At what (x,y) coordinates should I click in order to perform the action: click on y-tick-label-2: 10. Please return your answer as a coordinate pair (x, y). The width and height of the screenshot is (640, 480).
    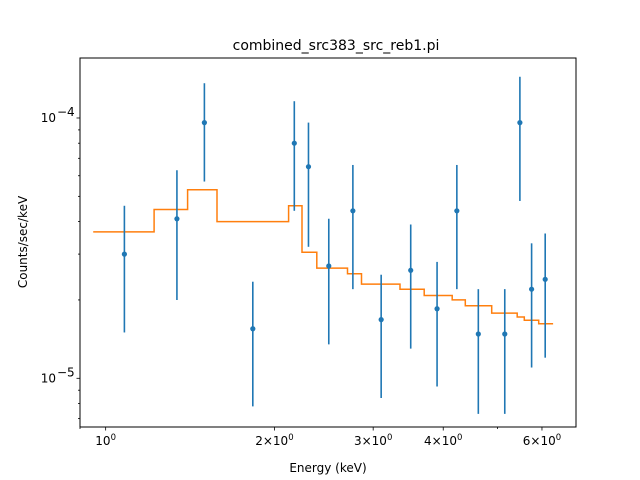
    Looking at the image, I should click on (48, 118).